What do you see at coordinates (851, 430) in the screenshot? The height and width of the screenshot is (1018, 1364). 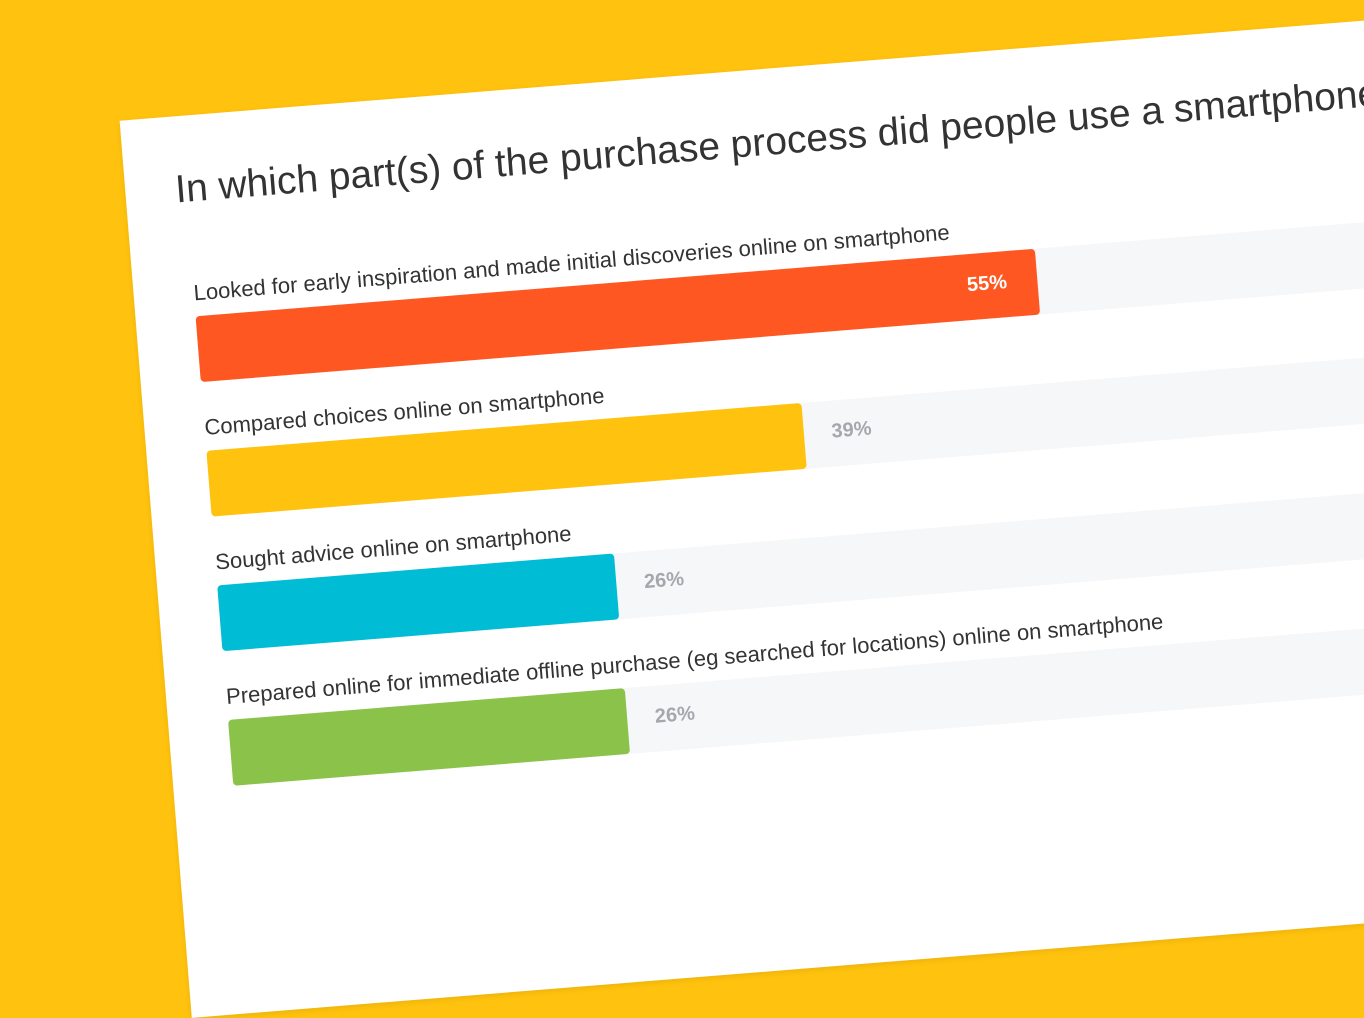 I see `bar-value-label: 39%` at bounding box center [851, 430].